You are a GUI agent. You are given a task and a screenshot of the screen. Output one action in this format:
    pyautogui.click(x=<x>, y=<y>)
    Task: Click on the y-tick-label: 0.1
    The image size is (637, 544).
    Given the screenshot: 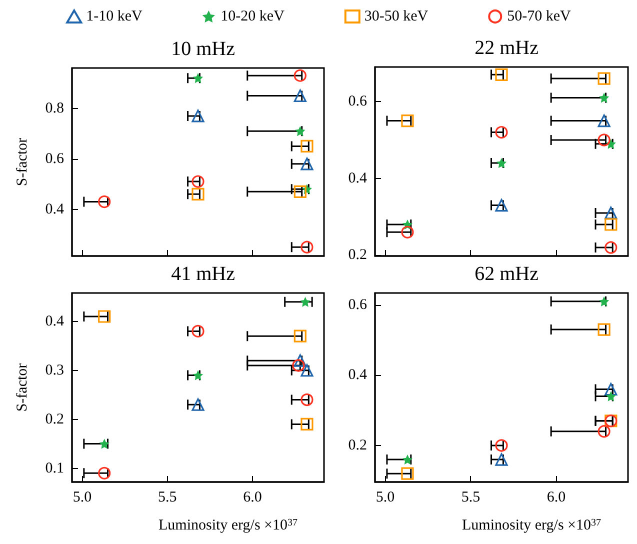 What is the action you would take?
    pyautogui.click(x=54, y=468)
    